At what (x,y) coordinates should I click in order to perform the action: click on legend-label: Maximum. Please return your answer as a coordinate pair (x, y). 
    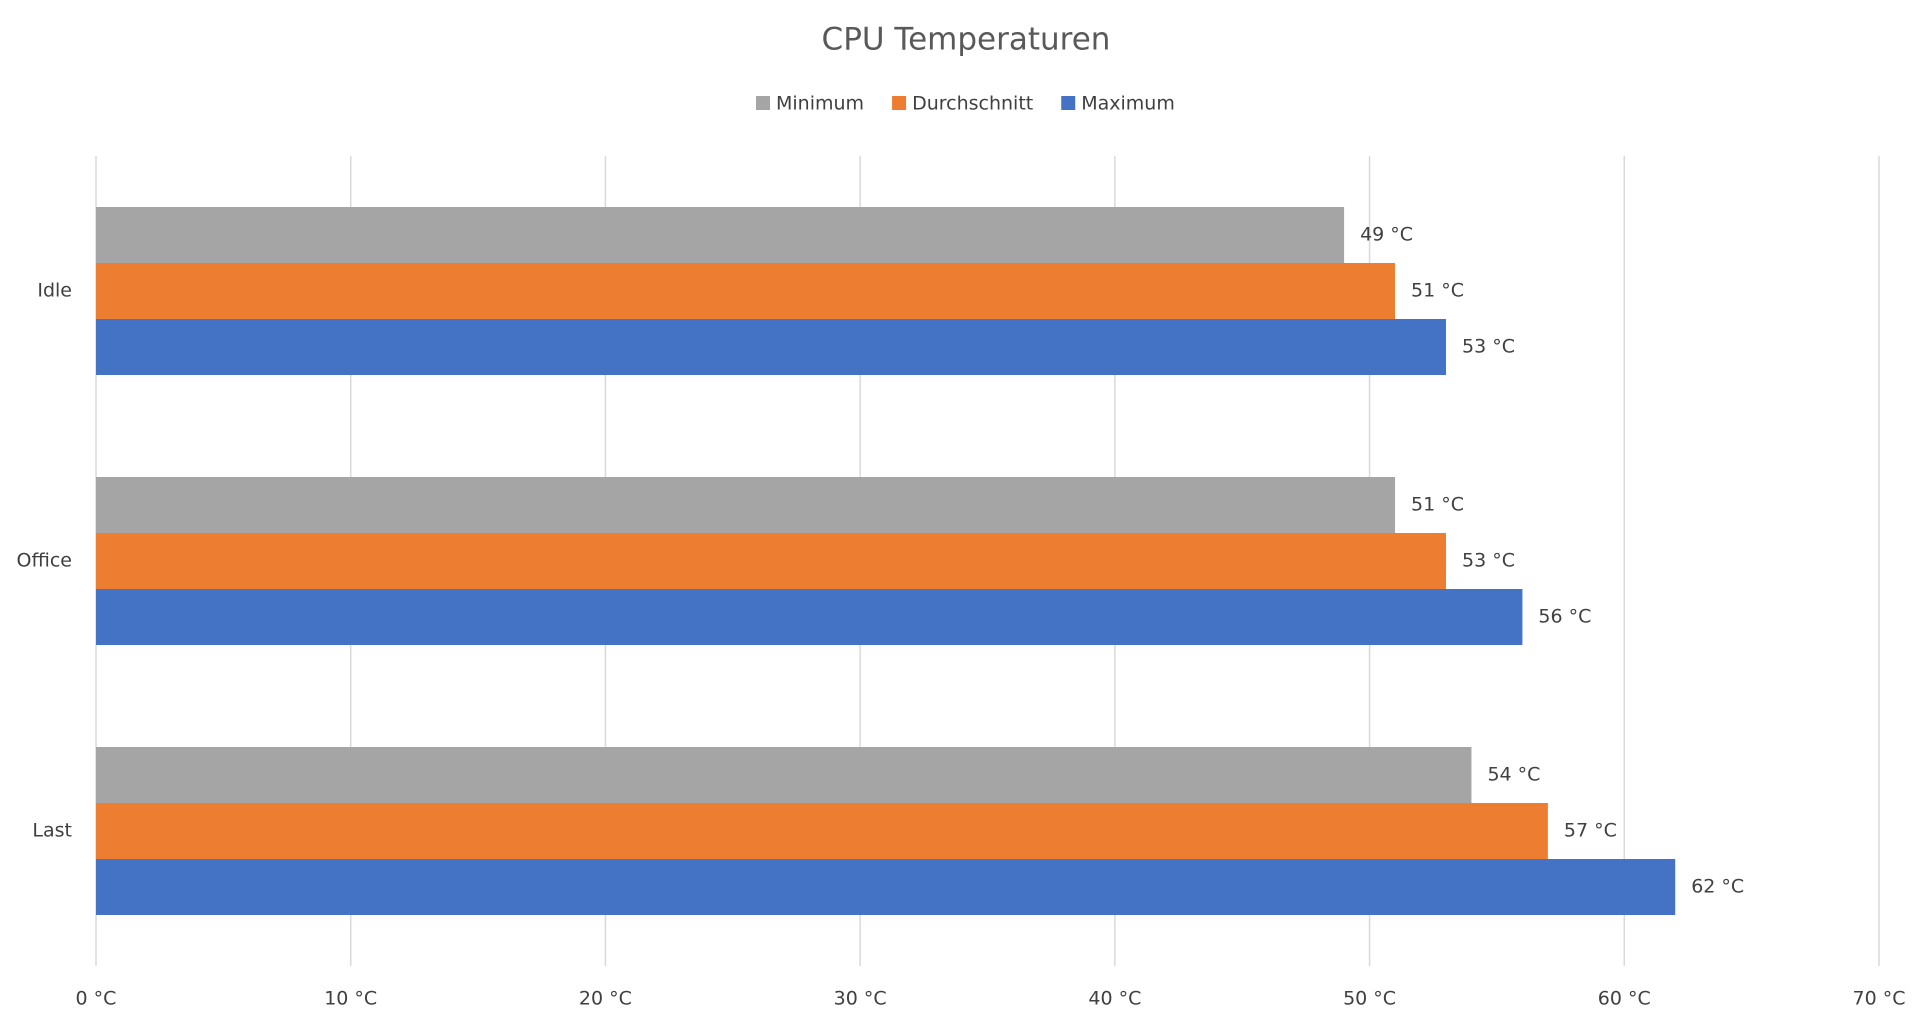
    Looking at the image, I should click on (1128, 104).